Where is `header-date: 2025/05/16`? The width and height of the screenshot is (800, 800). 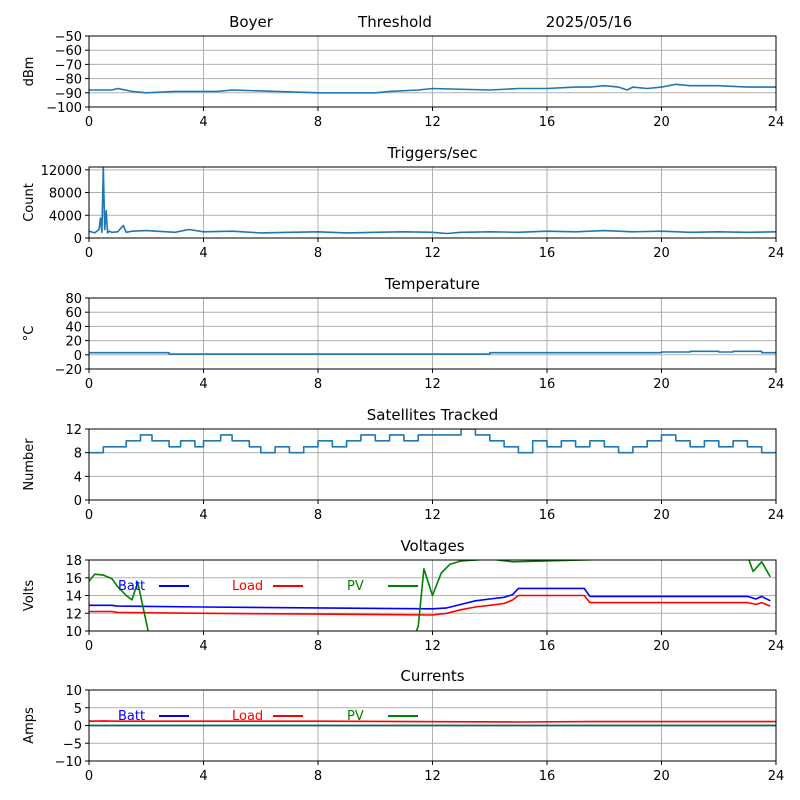
header-date: 2025/05/16 is located at coordinates (589, 22).